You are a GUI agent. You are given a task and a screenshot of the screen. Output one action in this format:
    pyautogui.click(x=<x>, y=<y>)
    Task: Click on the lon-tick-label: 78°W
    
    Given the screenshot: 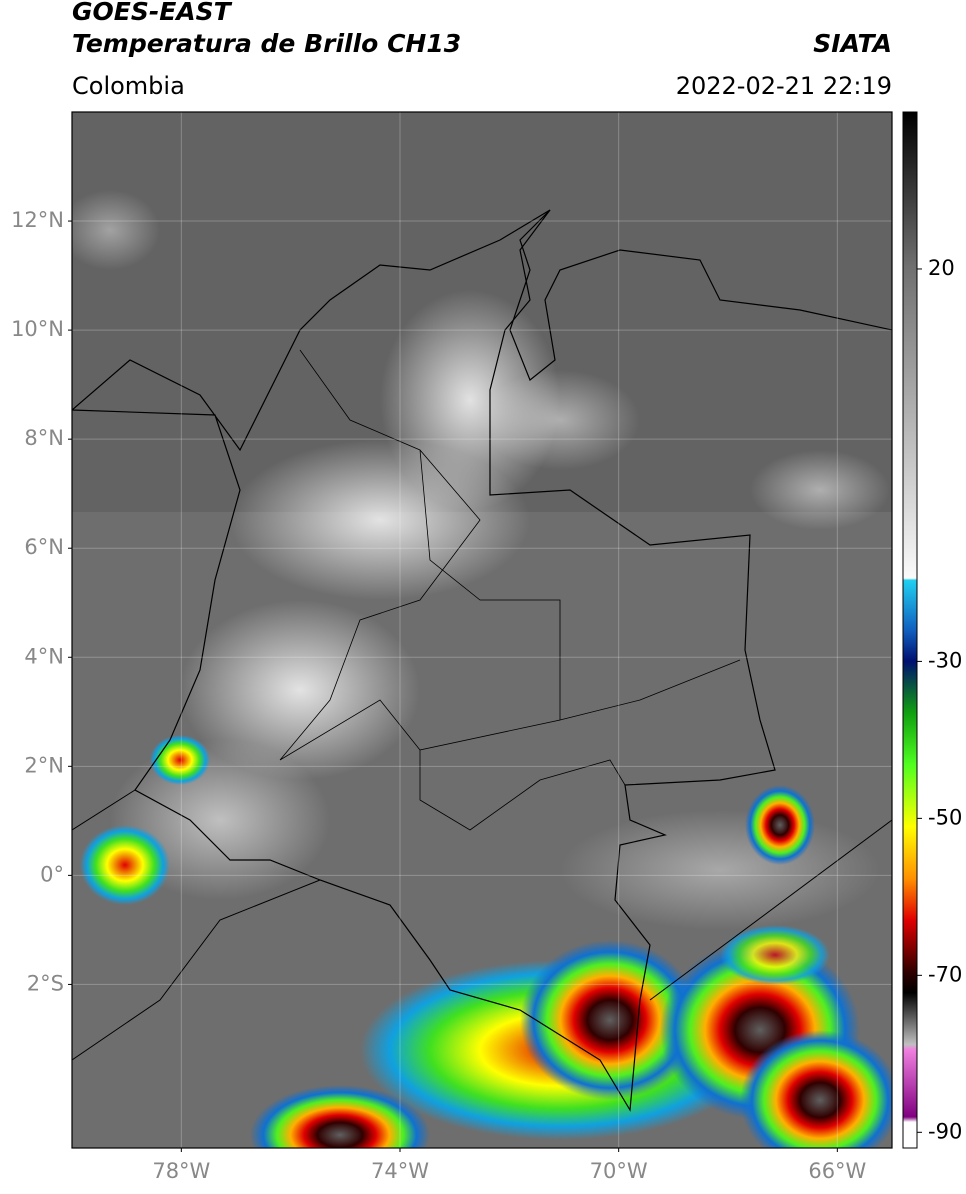 What is the action you would take?
    pyautogui.click(x=181, y=1171)
    